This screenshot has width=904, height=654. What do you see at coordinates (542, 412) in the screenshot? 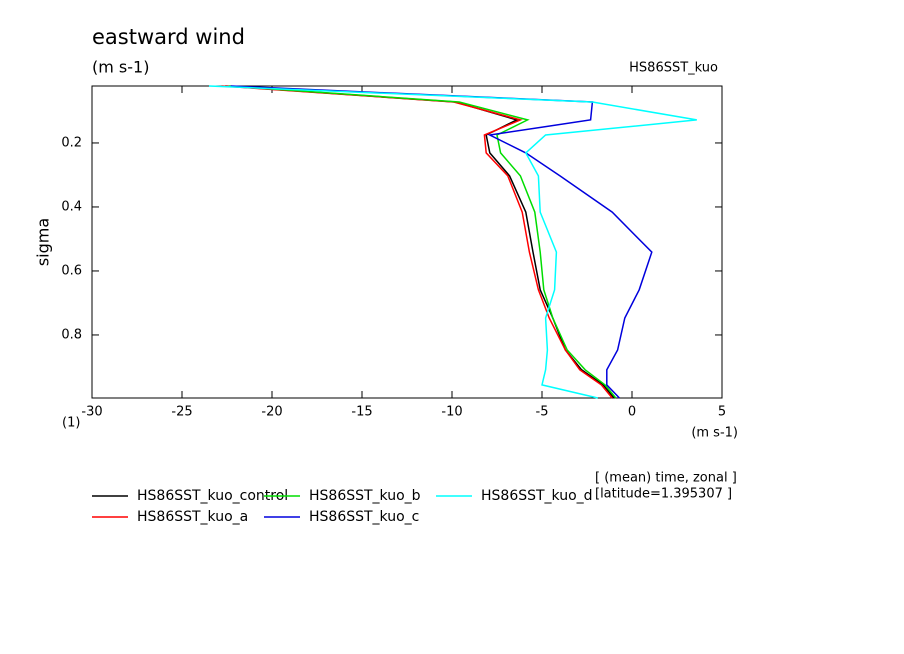
I see `x-tick-label: -5` at bounding box center [542, 412].